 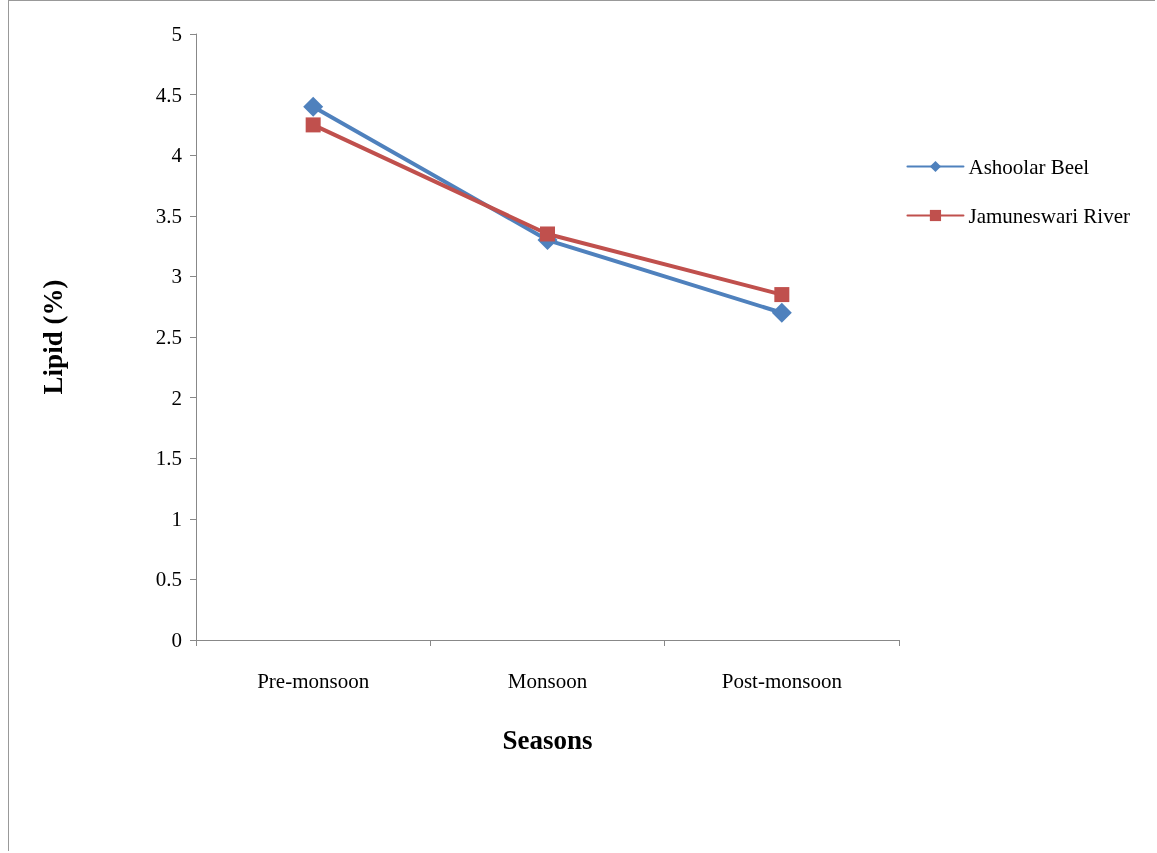 What do you see at coordinates (168, 337) in the screenshot?
I see `y-tick-label: 2.5` at bounding box center [168, 337].